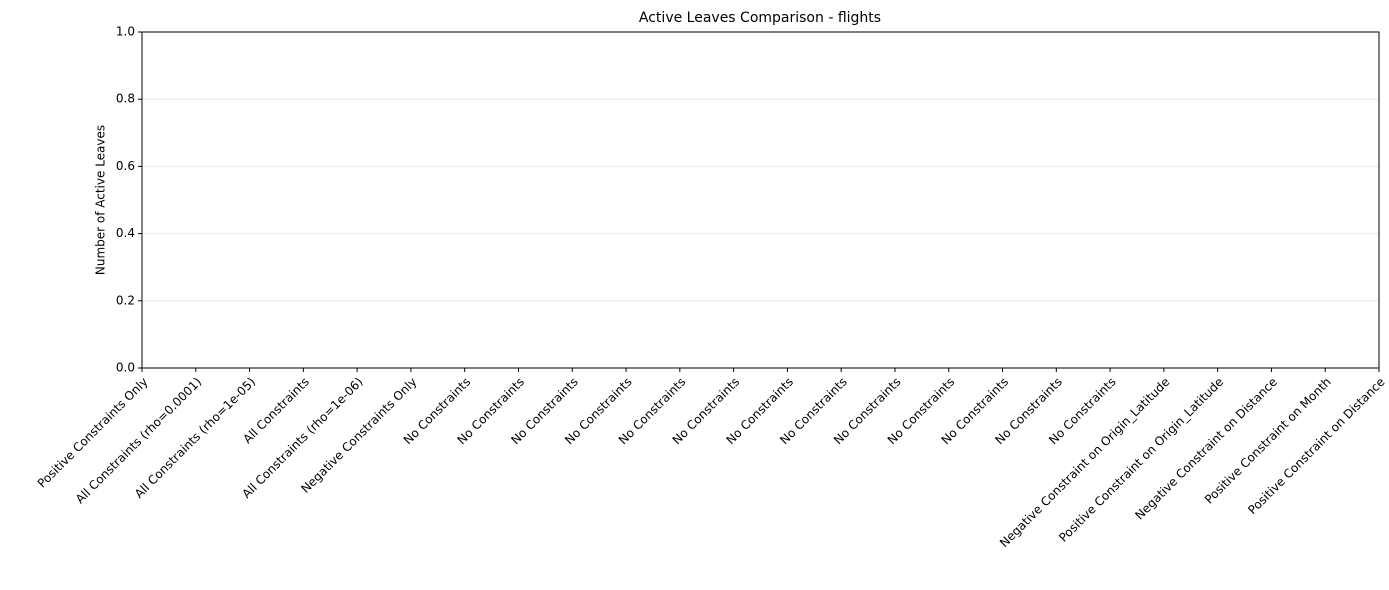  Describe the element at coordinates (125, 99) in the screenshot. I see `y-tick-label: 0.8` at that location.